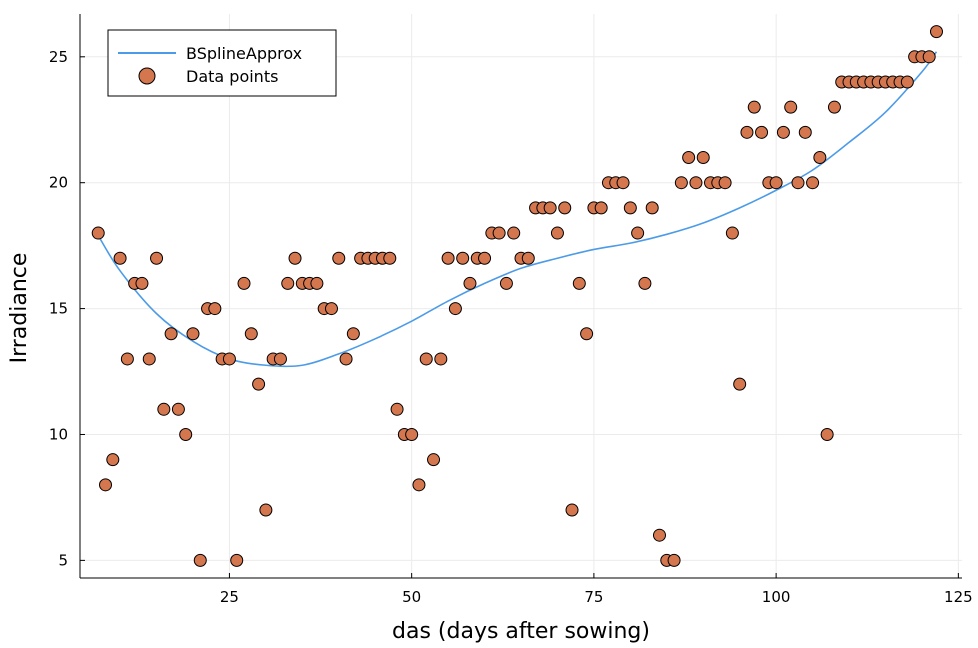  Describe the element at coordinates (19, 308) in the screenshot. I see `y-axis-title: Irradiance` at that location.